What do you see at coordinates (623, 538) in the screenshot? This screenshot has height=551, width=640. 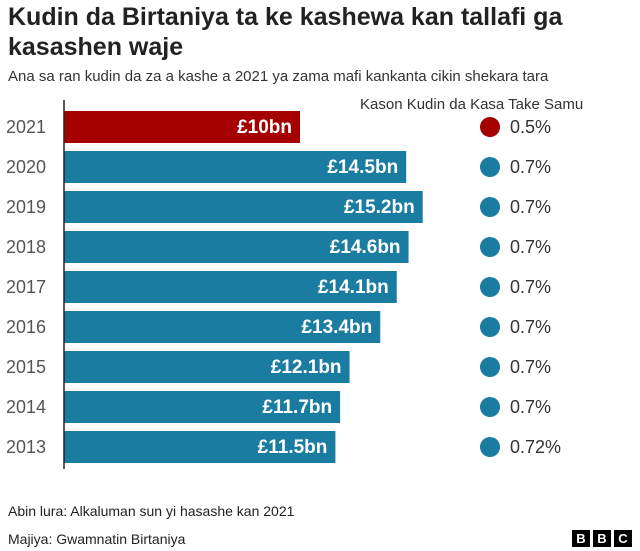 I see `logo-letter: C` at bounding box center [623, 538].